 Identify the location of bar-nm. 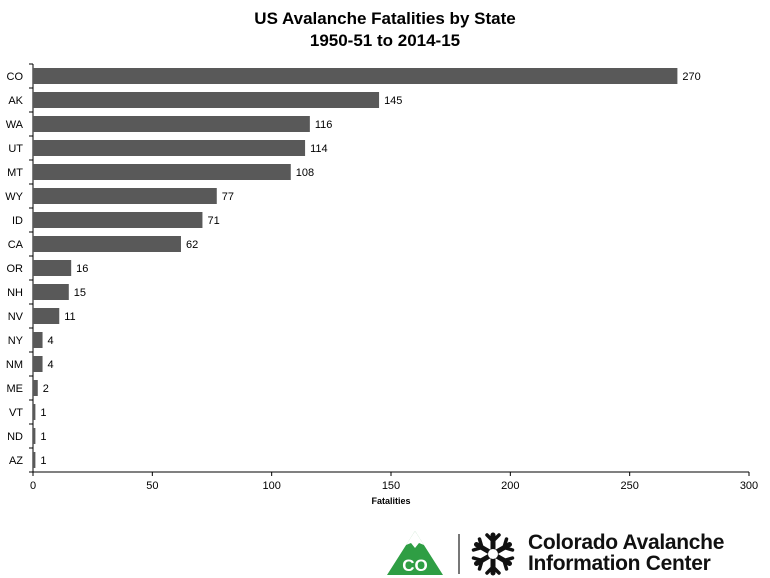
(38, 364).